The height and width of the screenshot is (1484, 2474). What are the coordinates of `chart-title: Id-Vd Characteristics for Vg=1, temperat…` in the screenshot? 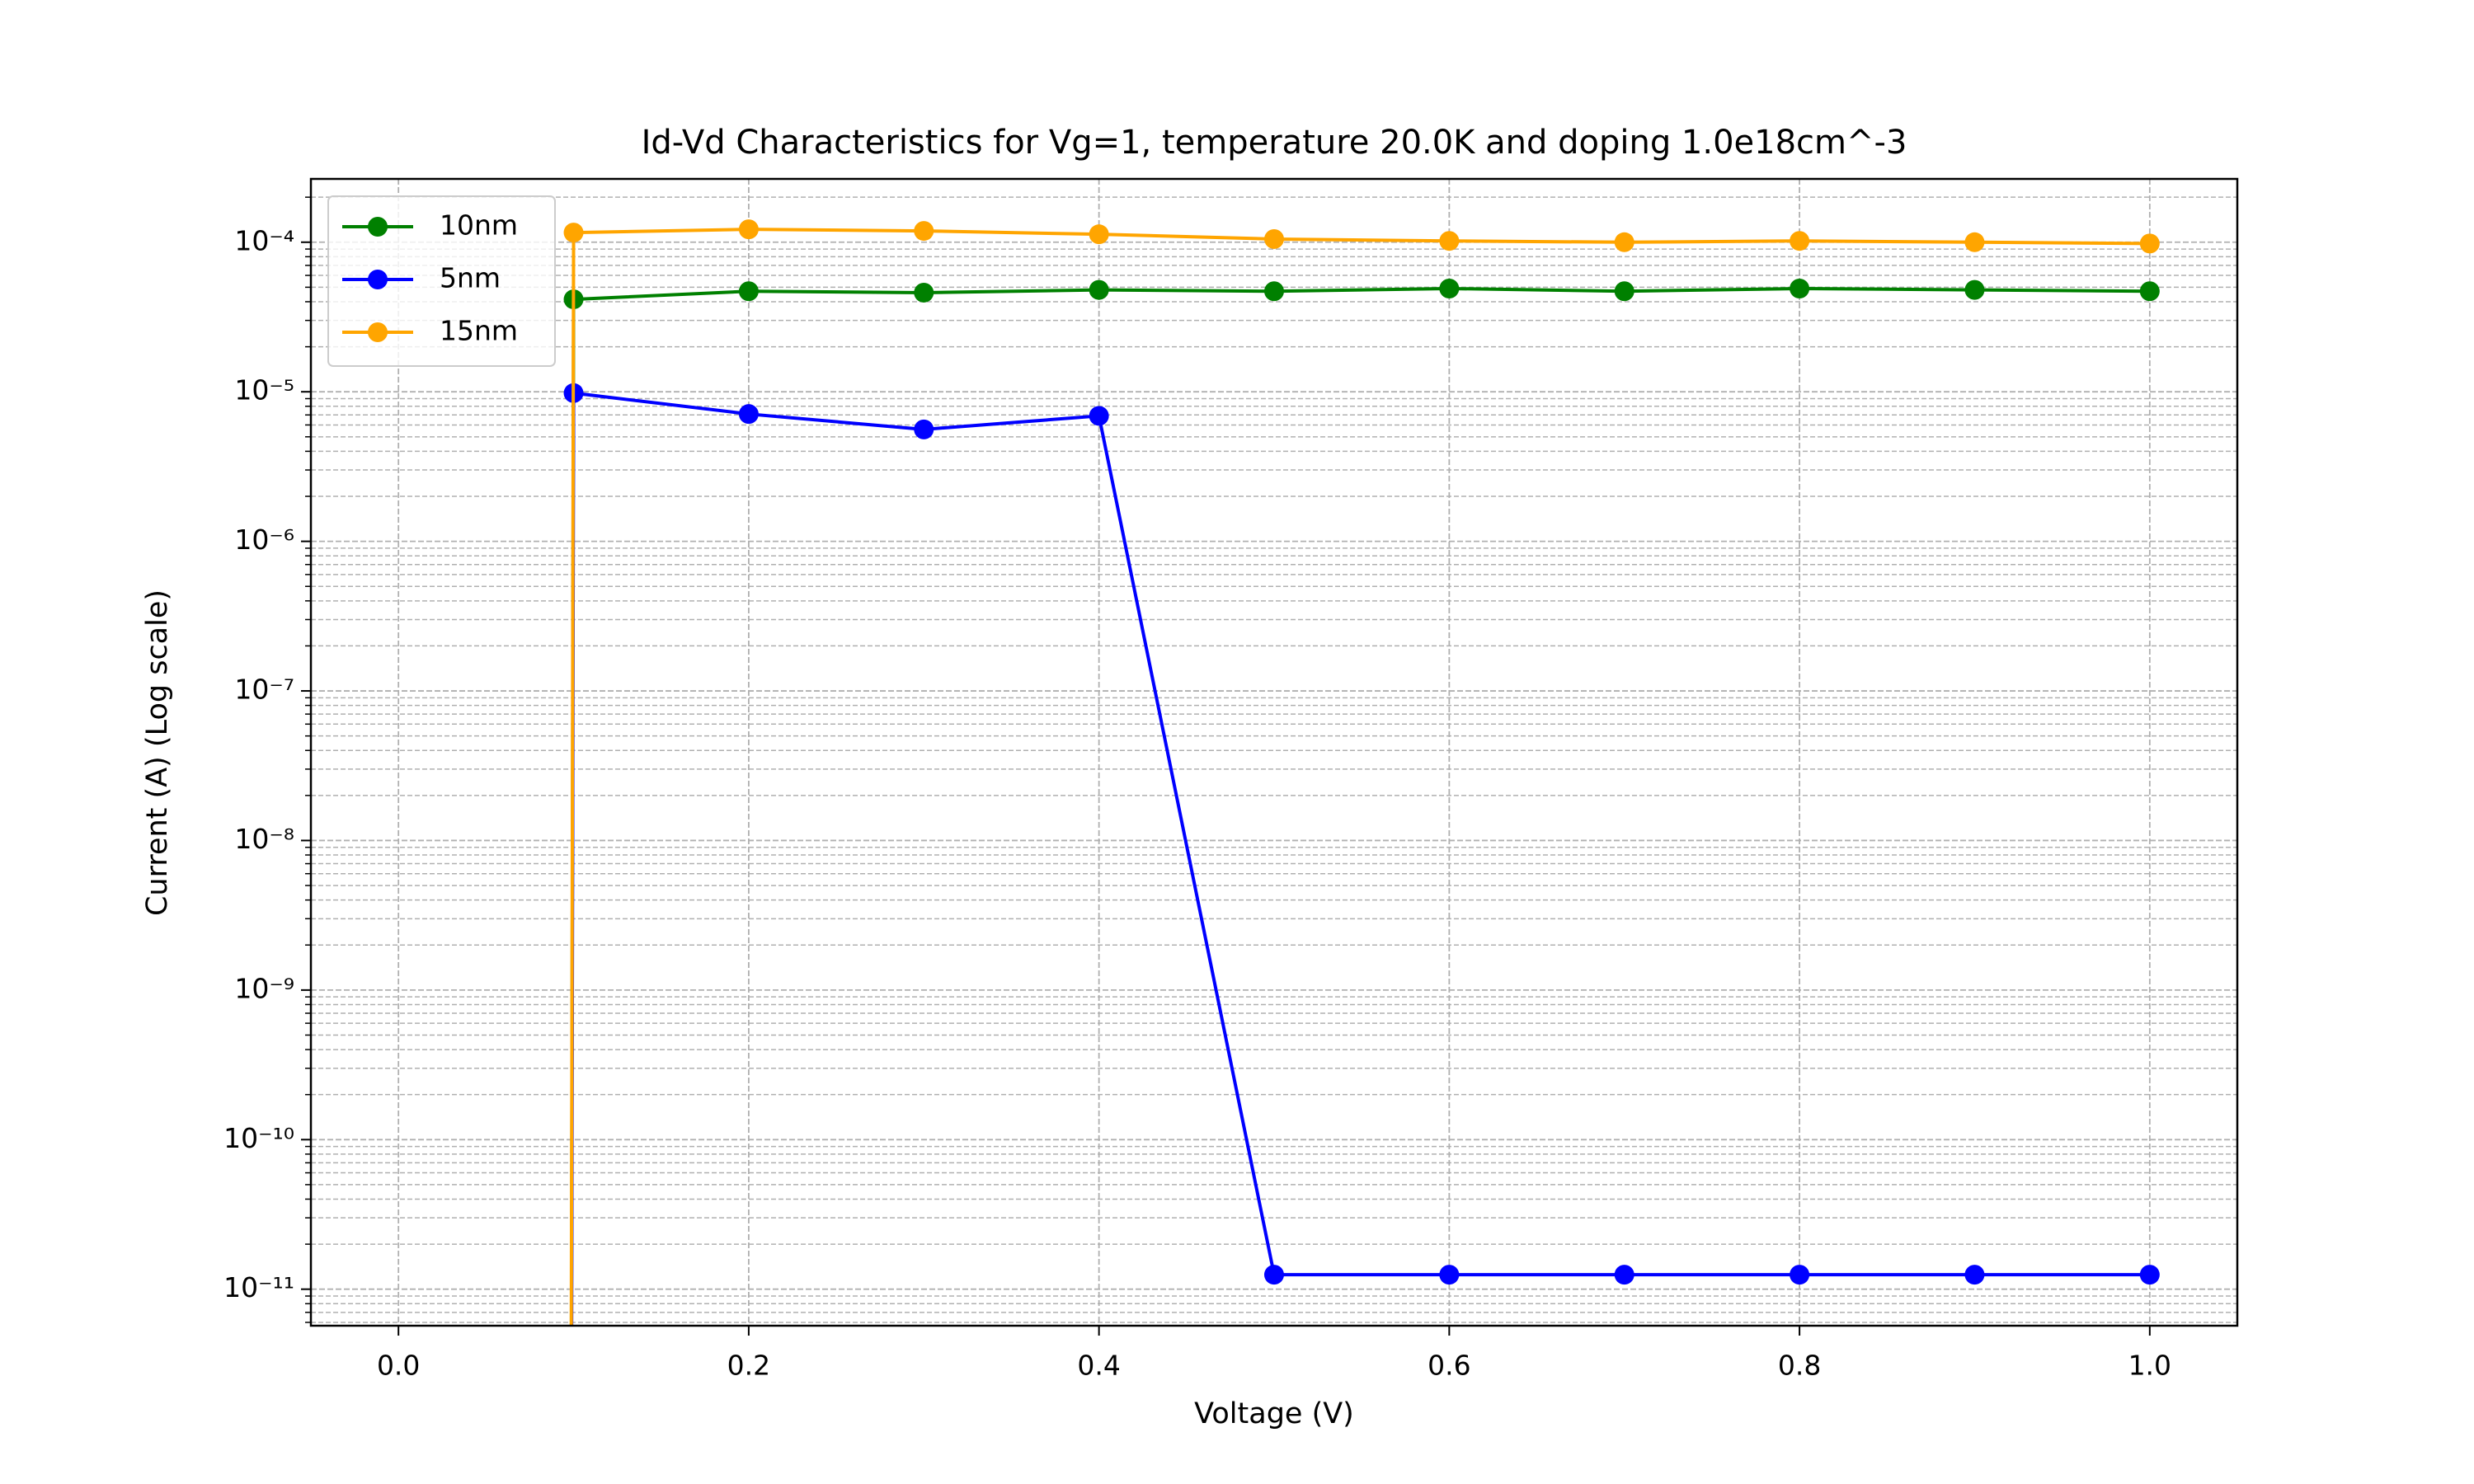 It's located at (1274, 143).